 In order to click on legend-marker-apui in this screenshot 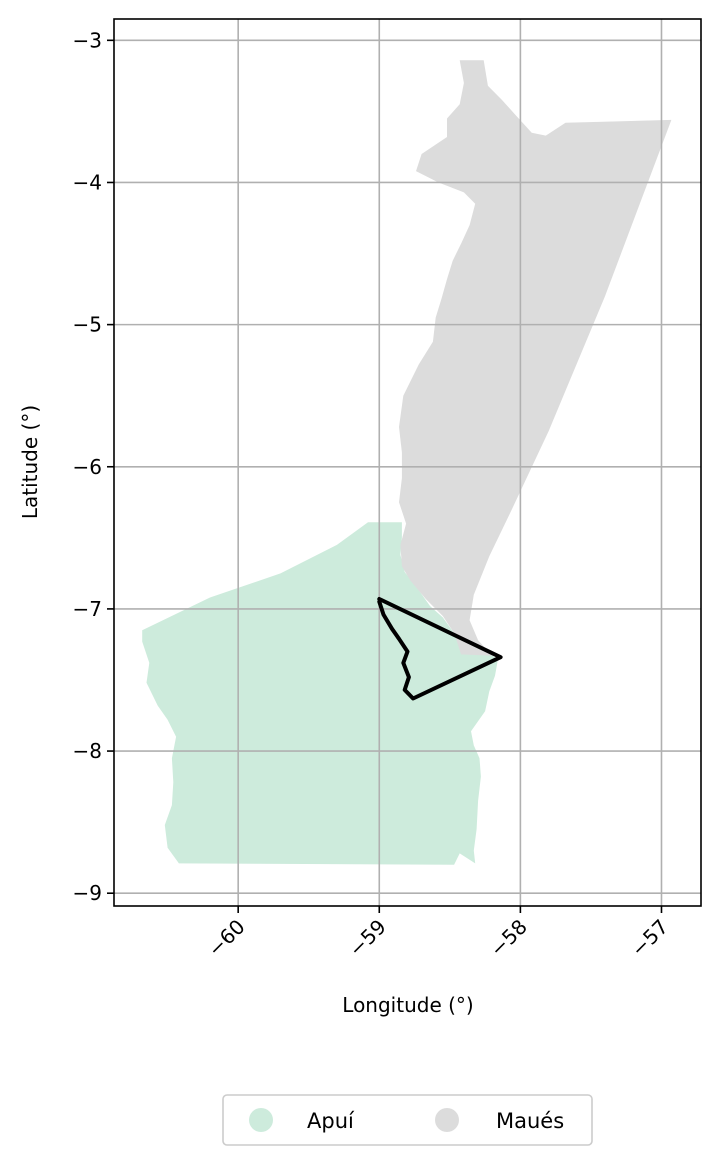, I will do `click(261, 1120)`.